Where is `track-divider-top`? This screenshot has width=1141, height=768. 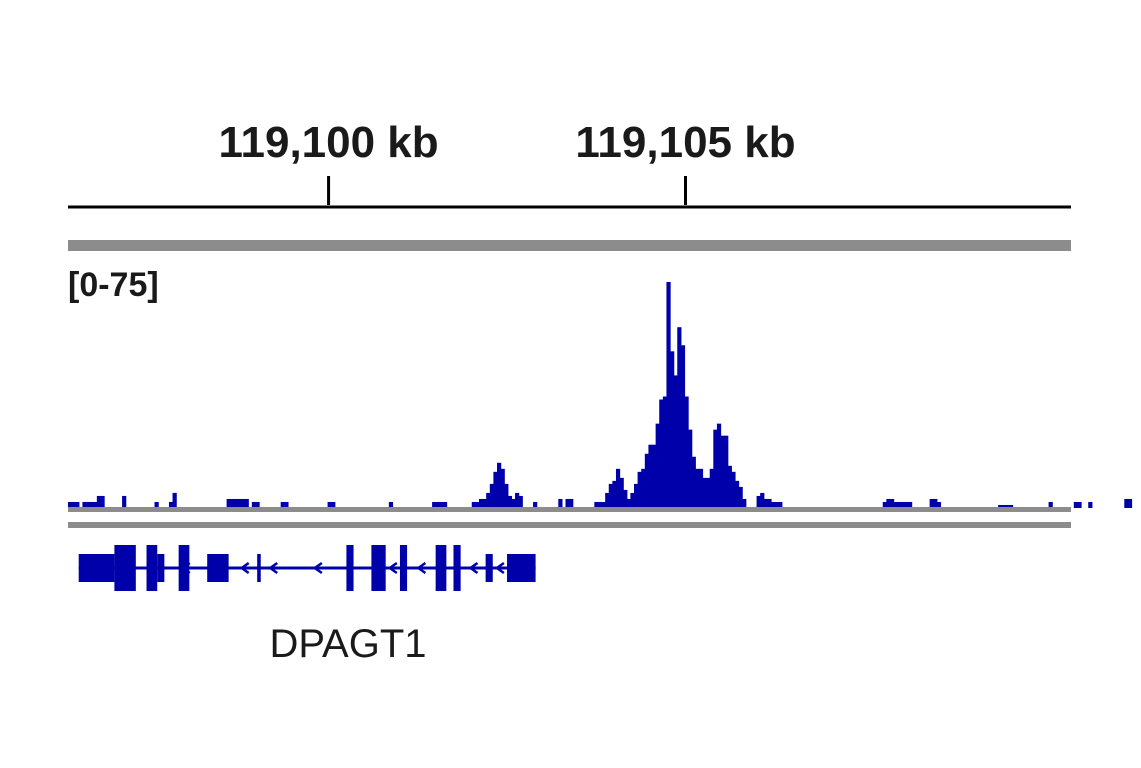
track-divider-top is located at coordinates (569, 245).